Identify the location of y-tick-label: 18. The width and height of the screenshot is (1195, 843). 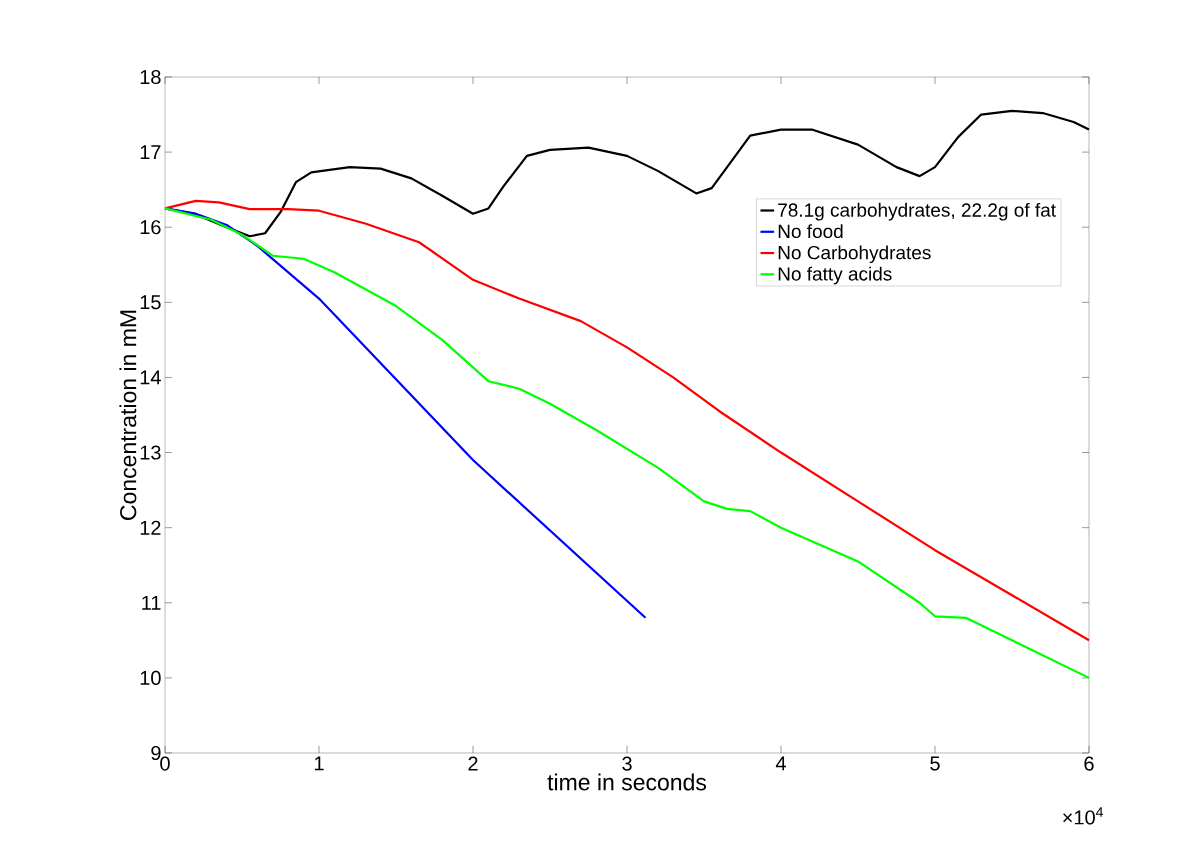
(150, 77).